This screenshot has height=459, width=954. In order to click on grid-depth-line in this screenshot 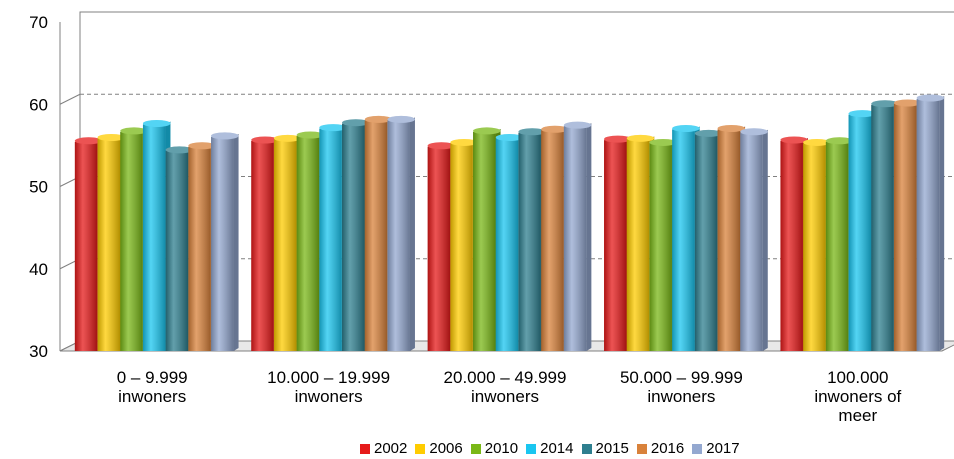, I will do `click(70, 99)`.